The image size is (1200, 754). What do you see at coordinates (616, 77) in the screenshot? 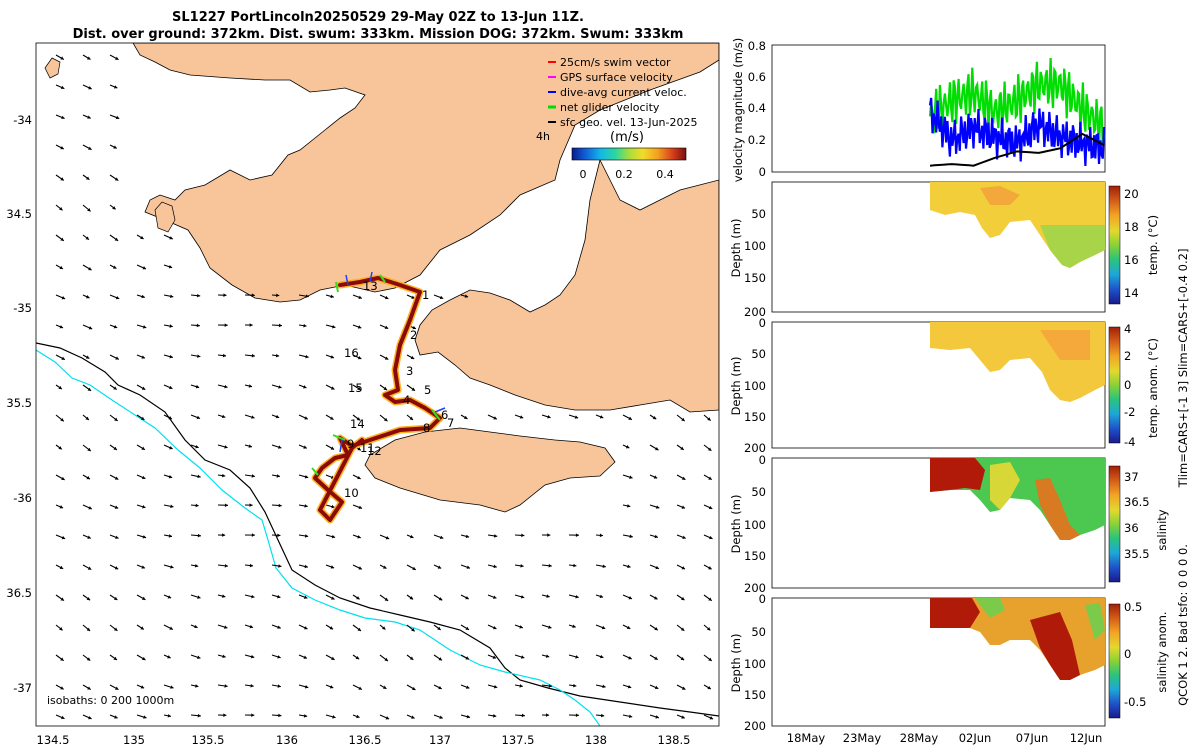
I see `legend-gps-velocity: GPS surface velocity` at bounding box center [616, 77].